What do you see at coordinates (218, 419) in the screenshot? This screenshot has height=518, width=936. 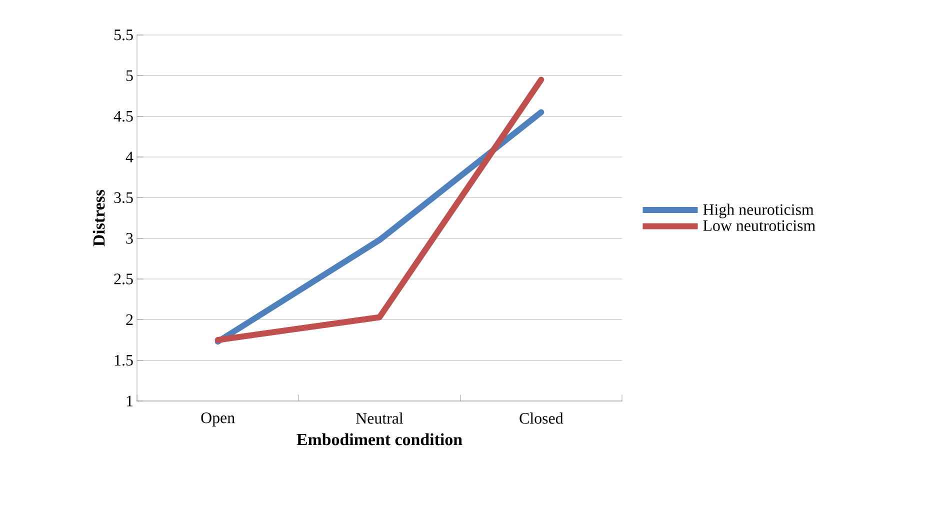 I see `x-tick-label: Open` at bounding box center [218, 419].